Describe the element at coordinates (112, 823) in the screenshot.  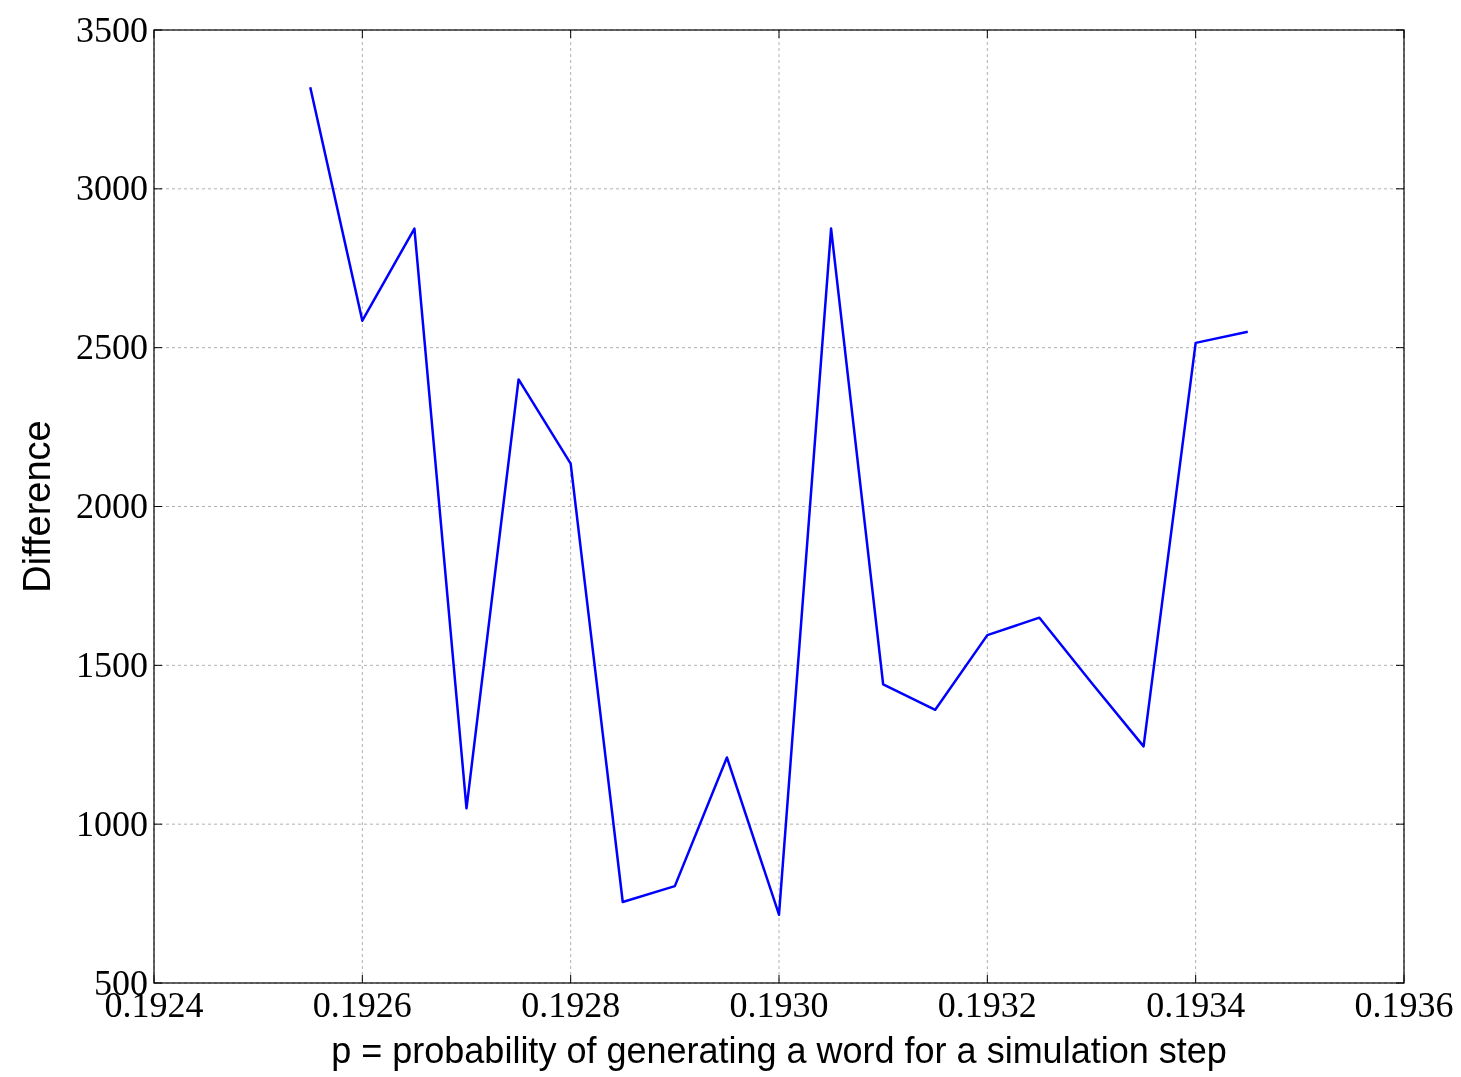
I see `y-tick-label: 1000` at that location.